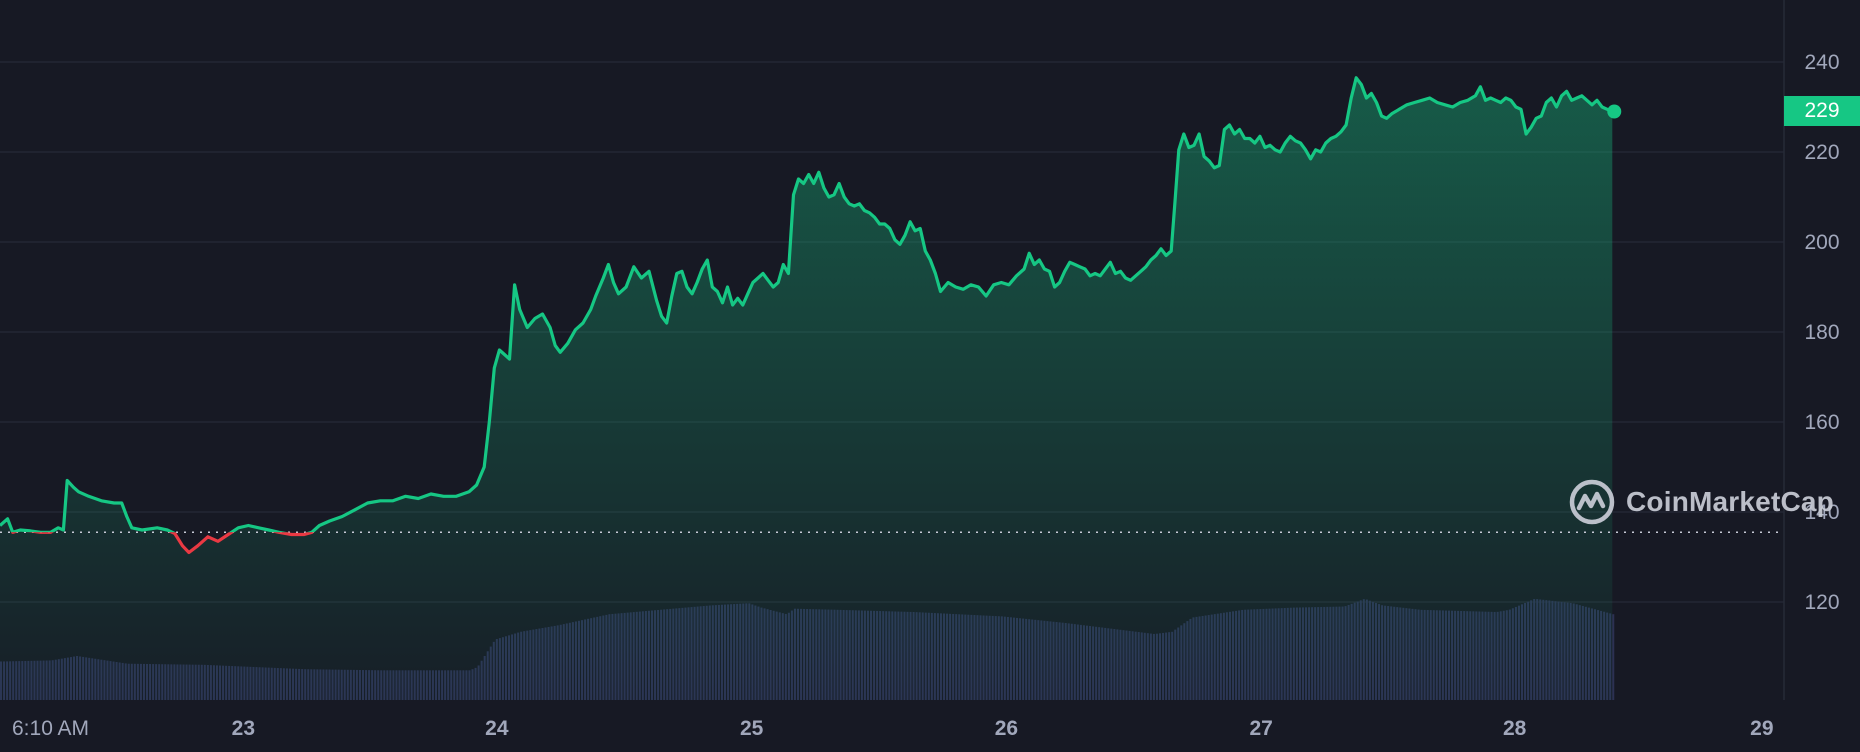 This screenshot has width=1860, height=752. What do you see at coordinates (1821, 242) in the screenshot?
I see `y-tick-label: 200` at bounding box center [1821, 242].